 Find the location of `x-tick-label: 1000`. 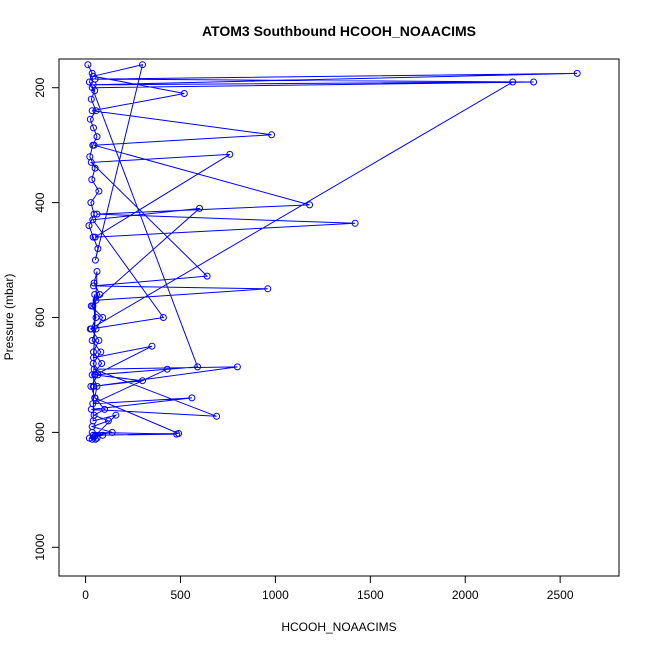

x-tick-label: 1000 is located at coordinates (275, 595).